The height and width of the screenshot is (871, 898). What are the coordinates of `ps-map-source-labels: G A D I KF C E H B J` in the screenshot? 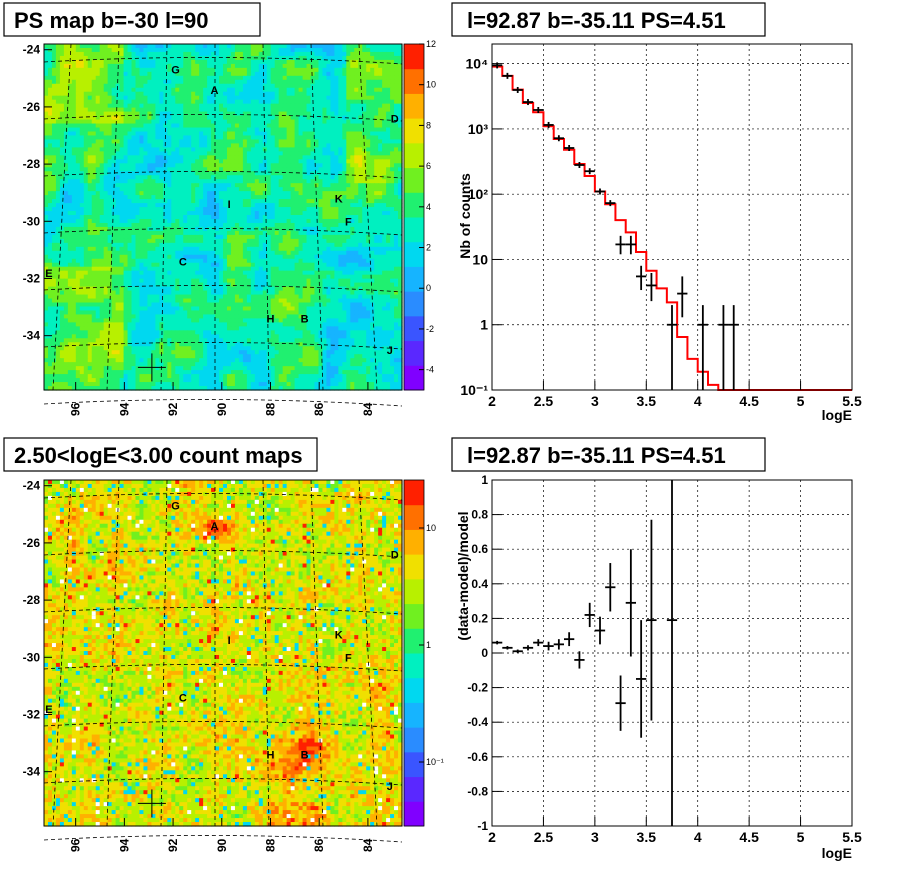 It's located at (221, 211).